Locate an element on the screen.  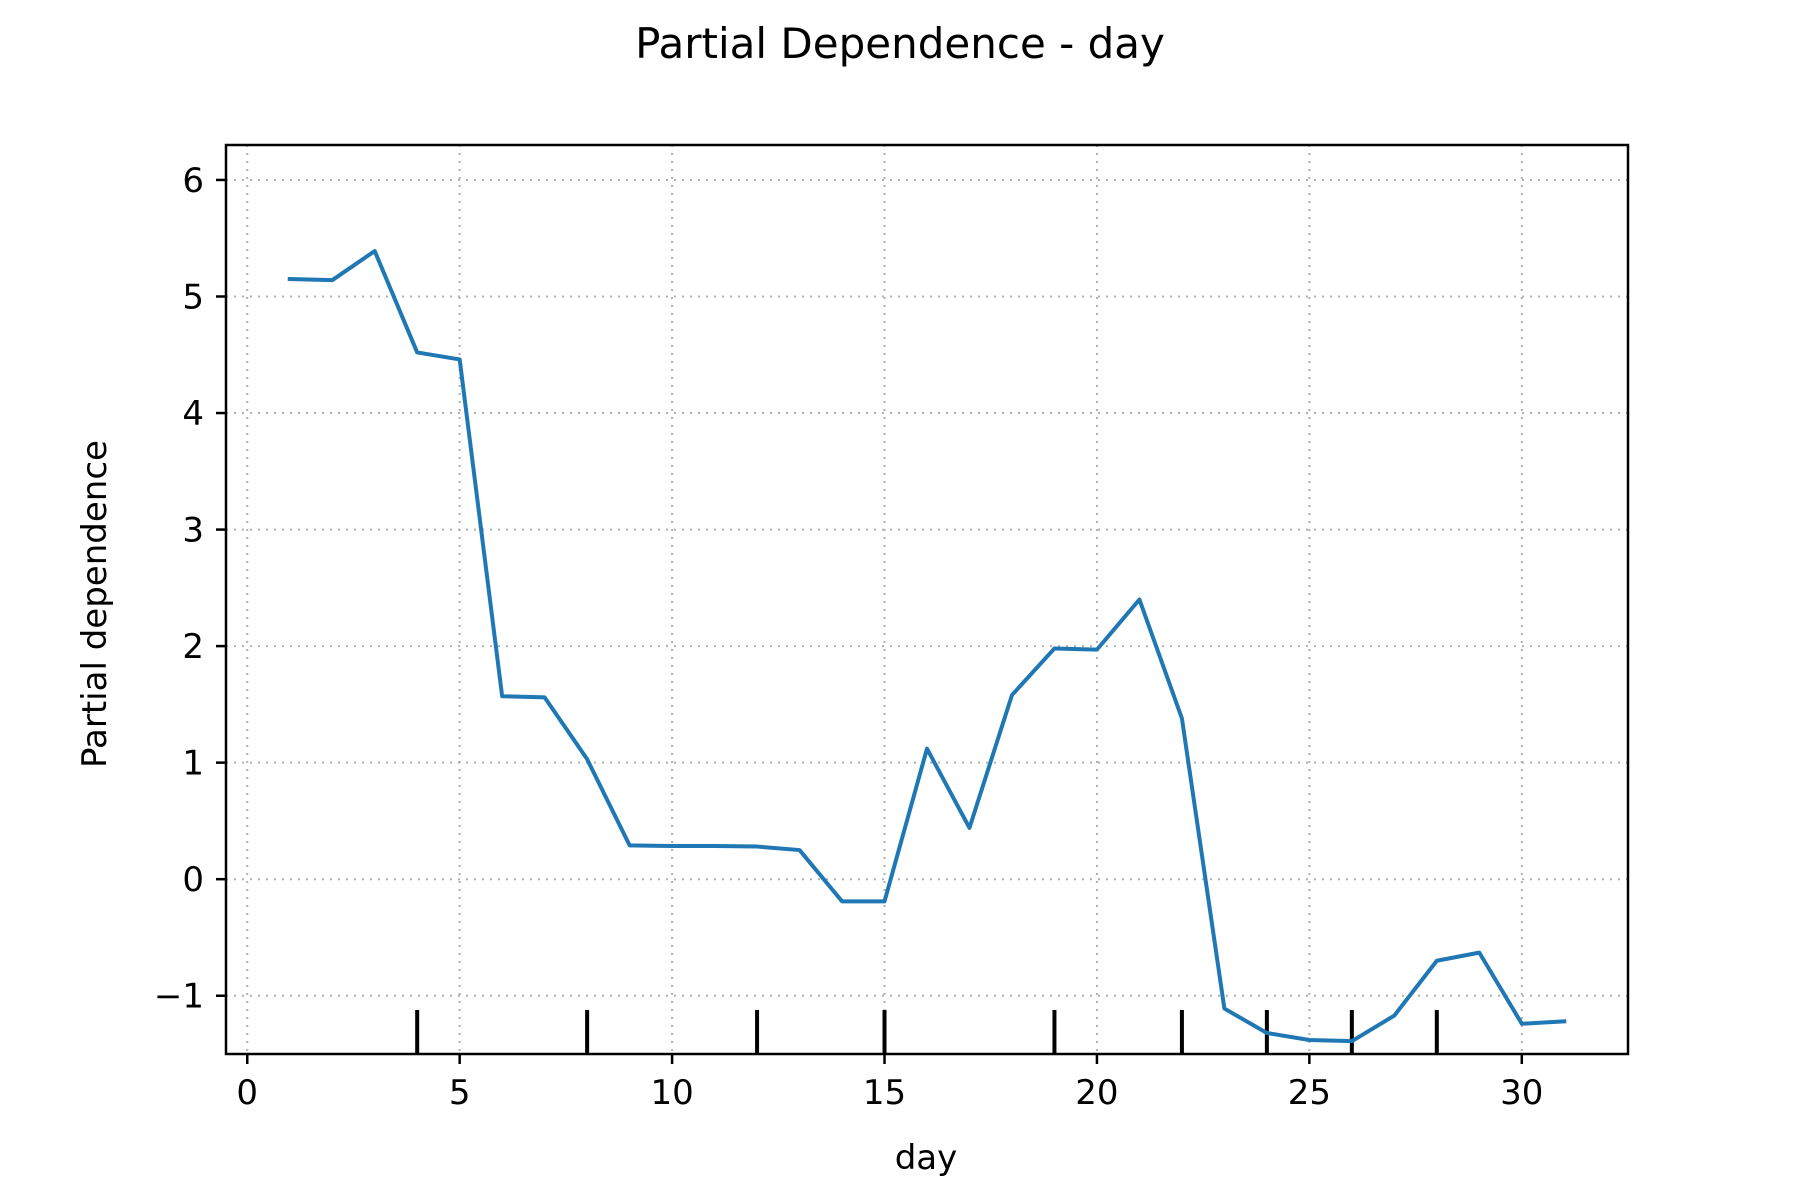
x-tick-label: 5 is located at coordinates (460, 1093).